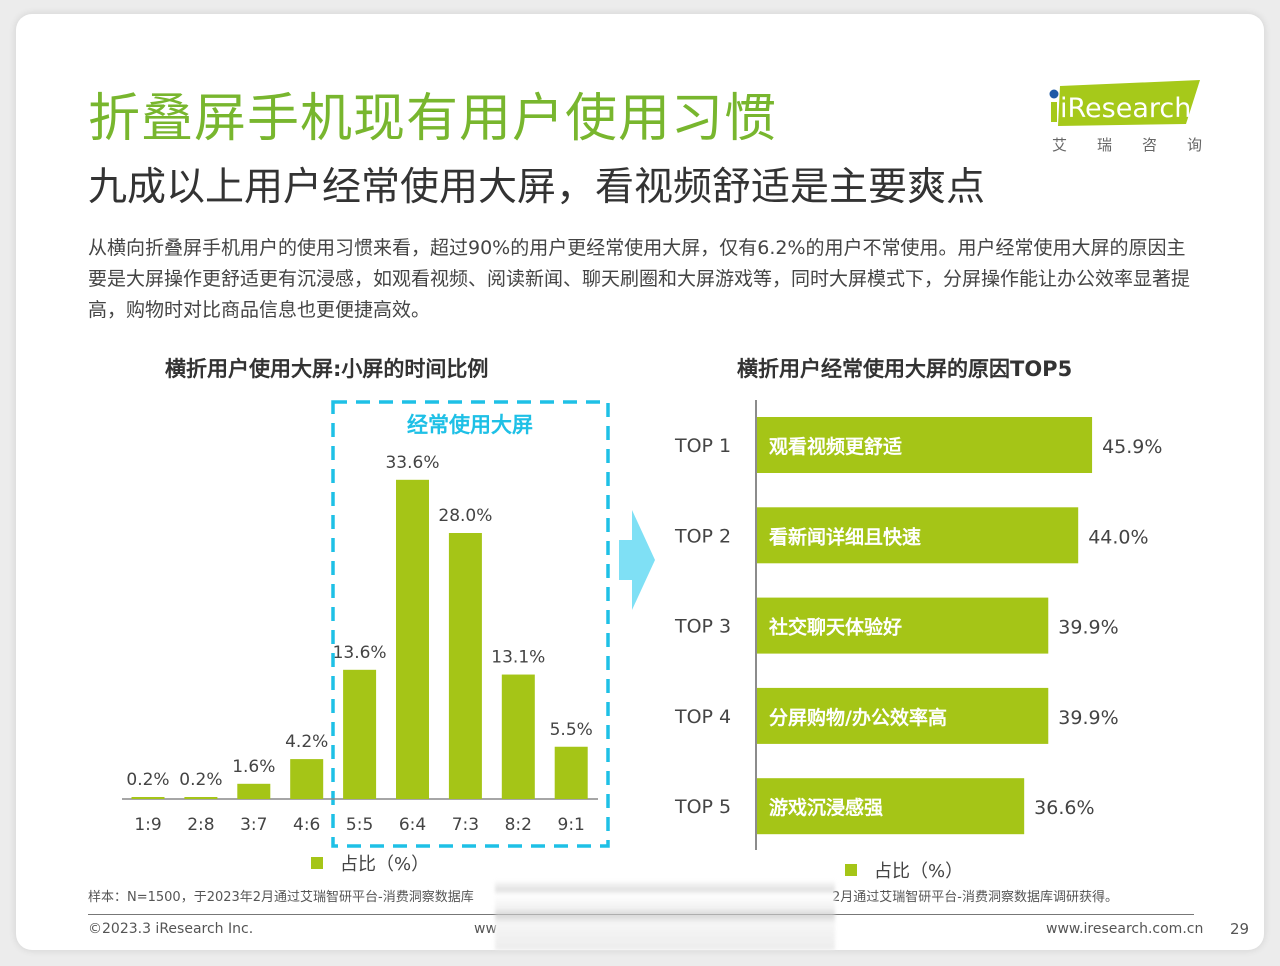 The height and width of the screenshot is (966, 1280). I want to click on x-tick-label: 4:6, so click(306, 825).